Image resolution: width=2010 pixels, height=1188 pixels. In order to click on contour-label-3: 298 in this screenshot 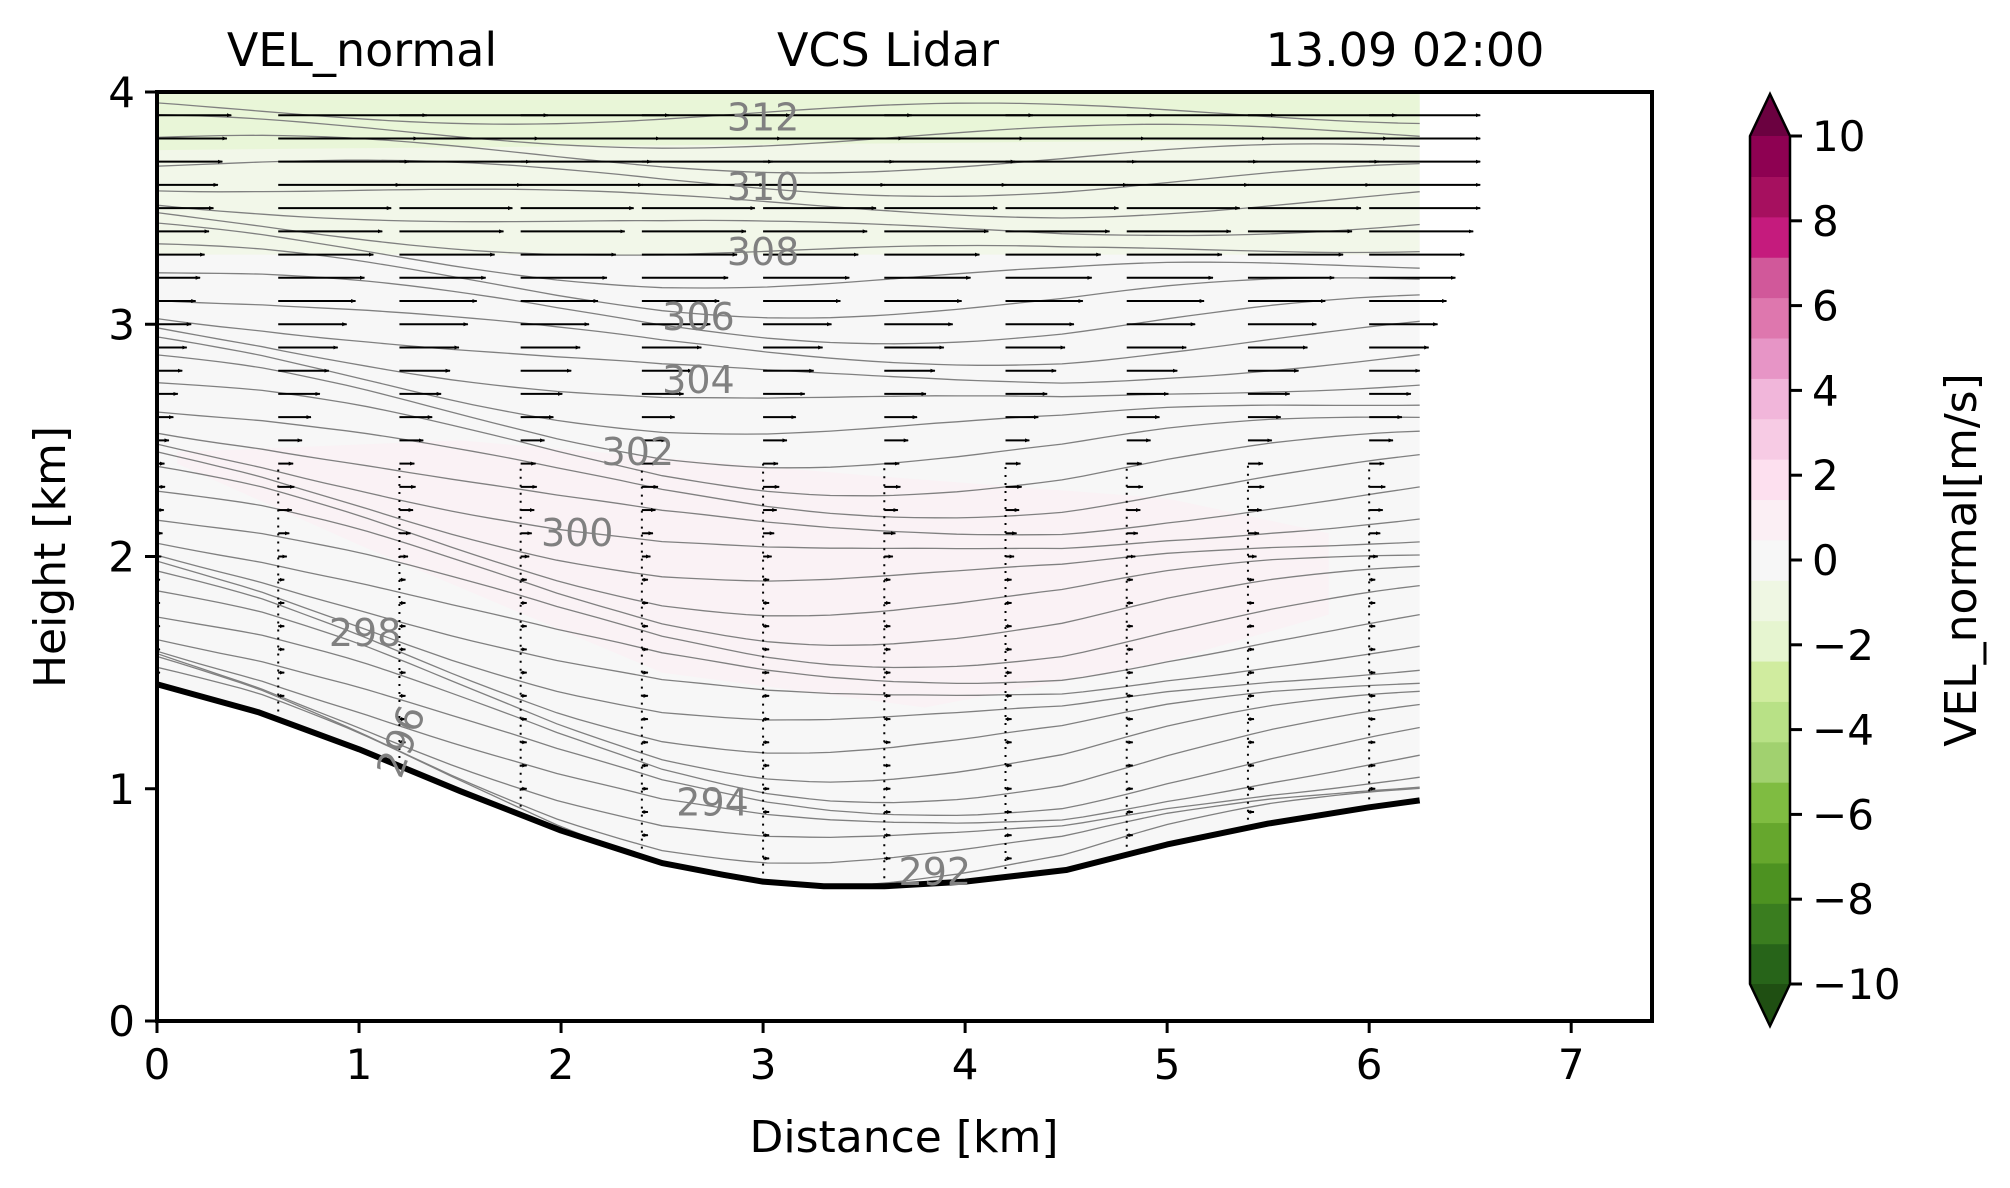, I will do `click(365, 633)`.